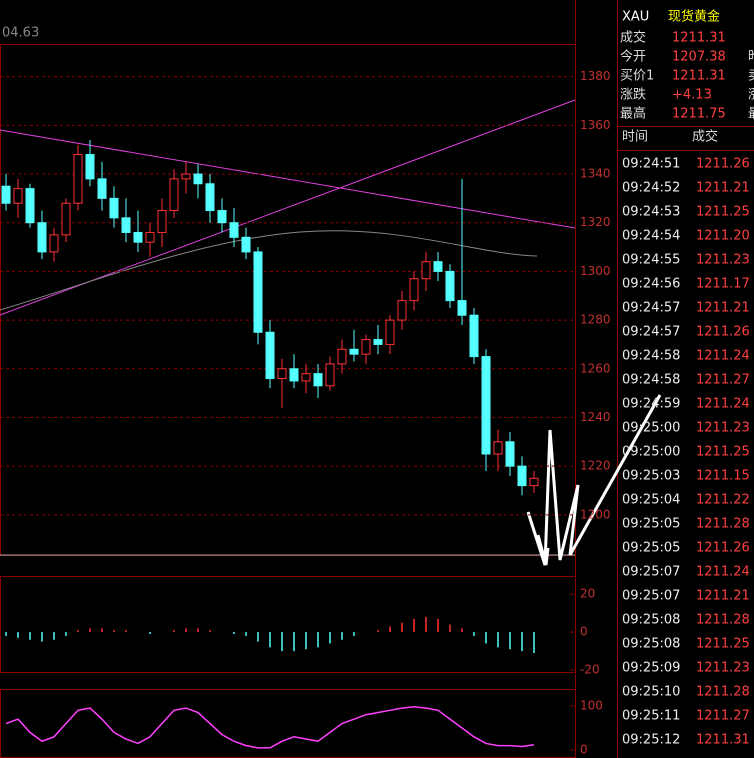 The height and width of the screenshot is (758, 754). What do you see at coordinates (635, 17) in the screenshot?
I see `symbol: XAU` at bounding box center [635, 17].